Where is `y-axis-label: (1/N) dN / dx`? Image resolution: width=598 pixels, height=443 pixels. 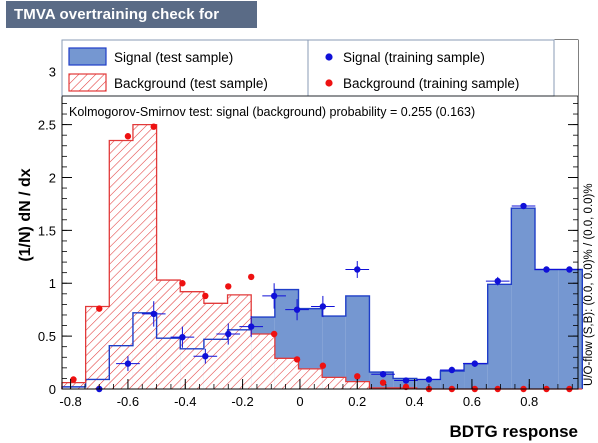 y-axis-label: (1/N) dN / dx is located at coordinates (25, 214).